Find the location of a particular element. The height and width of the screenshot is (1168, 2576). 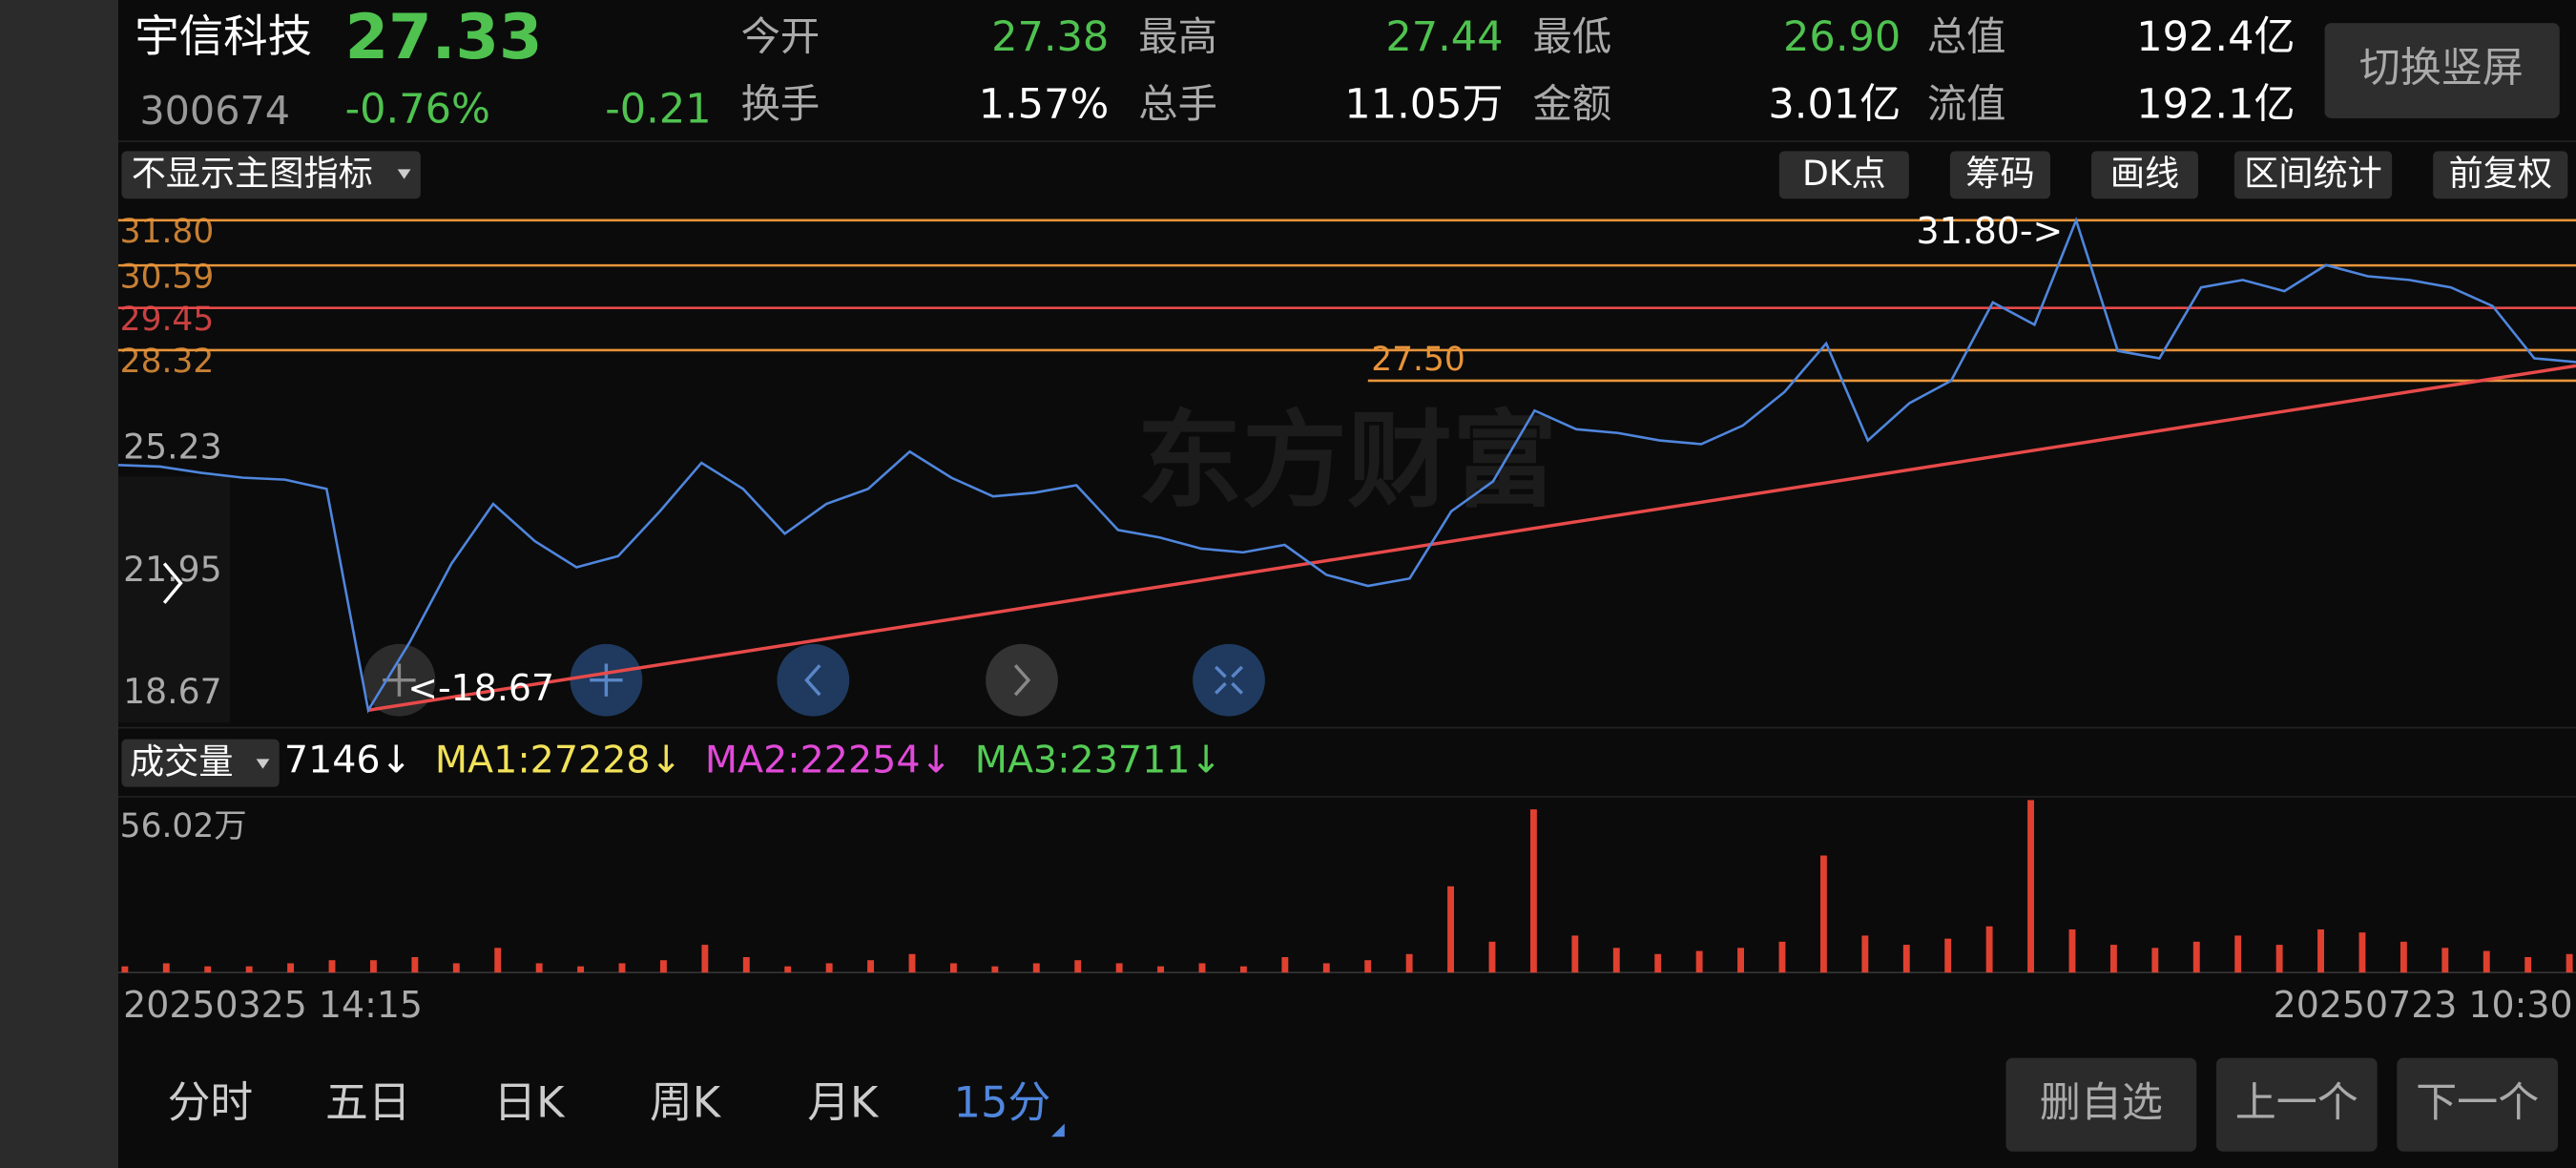

action-button-label: 删自选 is located at coordinates (2101, 1103).